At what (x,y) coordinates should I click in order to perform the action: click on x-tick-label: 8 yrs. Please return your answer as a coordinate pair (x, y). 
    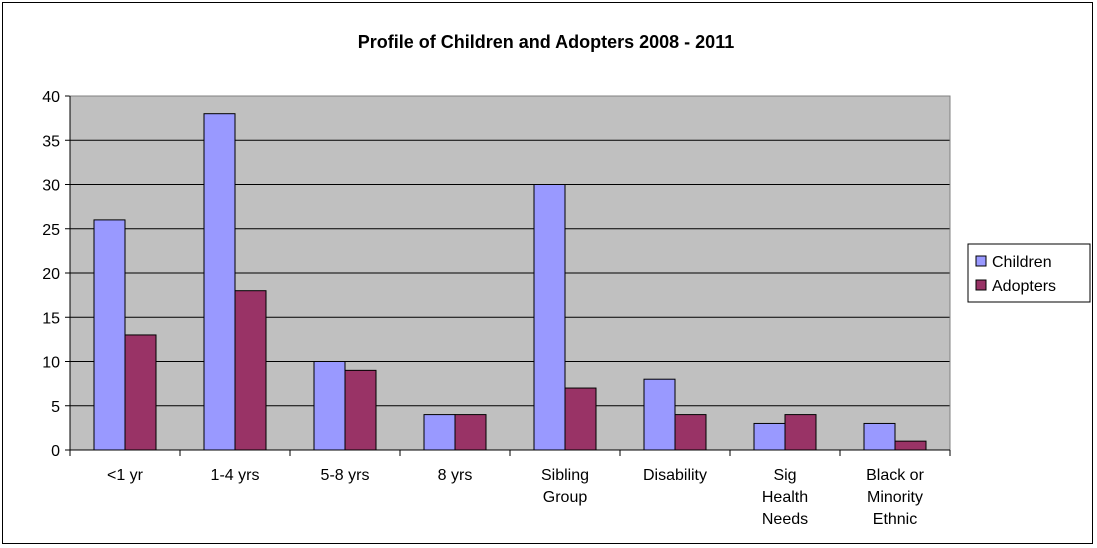
    Looking at the image, I should click on (455, 475).